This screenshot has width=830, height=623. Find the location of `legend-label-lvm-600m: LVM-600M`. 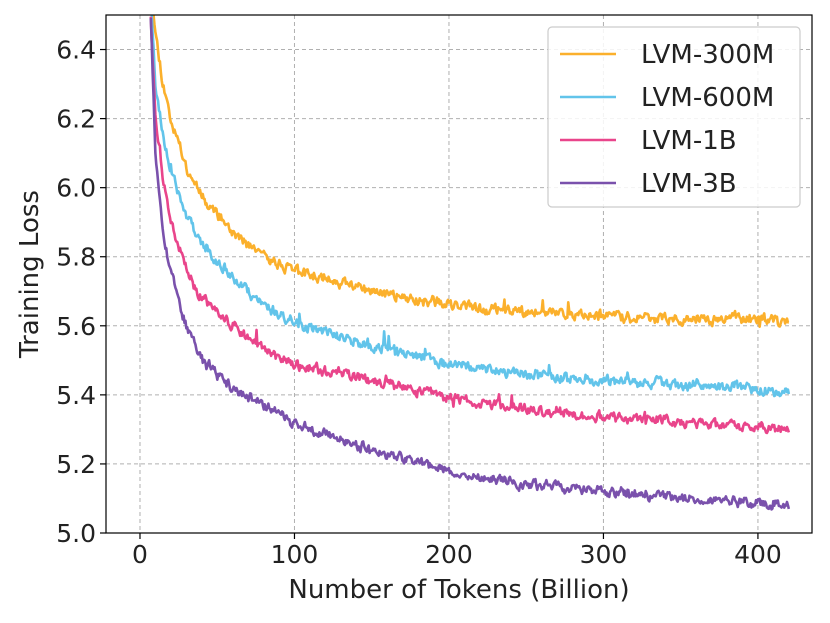

legend-label-lvm-600m: LVM-600M is located at coordinates (707, 98).